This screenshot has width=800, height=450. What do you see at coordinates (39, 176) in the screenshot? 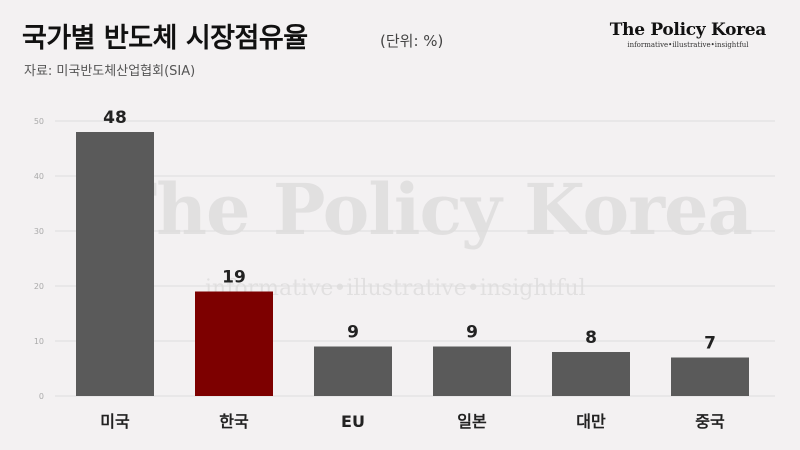
I see `y-tick-label: 40` at bounding box center [39, 176].